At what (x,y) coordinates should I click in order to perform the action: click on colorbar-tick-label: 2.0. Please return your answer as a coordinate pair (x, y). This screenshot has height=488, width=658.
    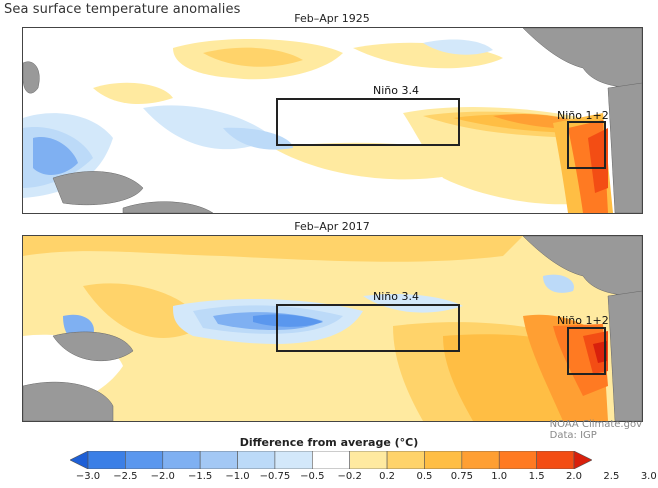
    Looking at the image, I should click on (574, 476).